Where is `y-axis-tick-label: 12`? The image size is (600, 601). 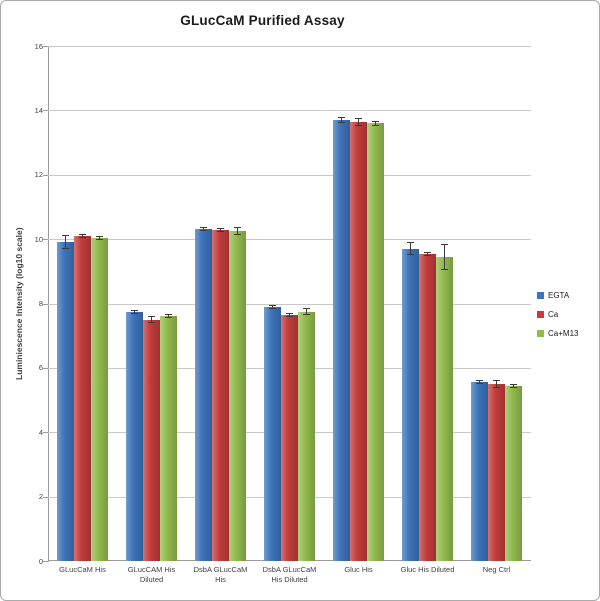
y-axis-tick-label: 12 is located at coordinates (38, 175).